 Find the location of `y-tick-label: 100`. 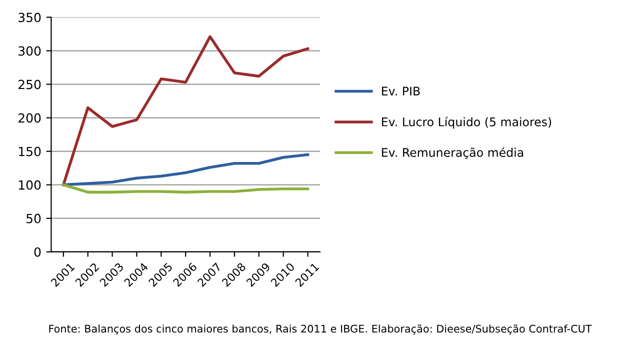

y-tick-label: 100 is located at coordinates (29, 185).